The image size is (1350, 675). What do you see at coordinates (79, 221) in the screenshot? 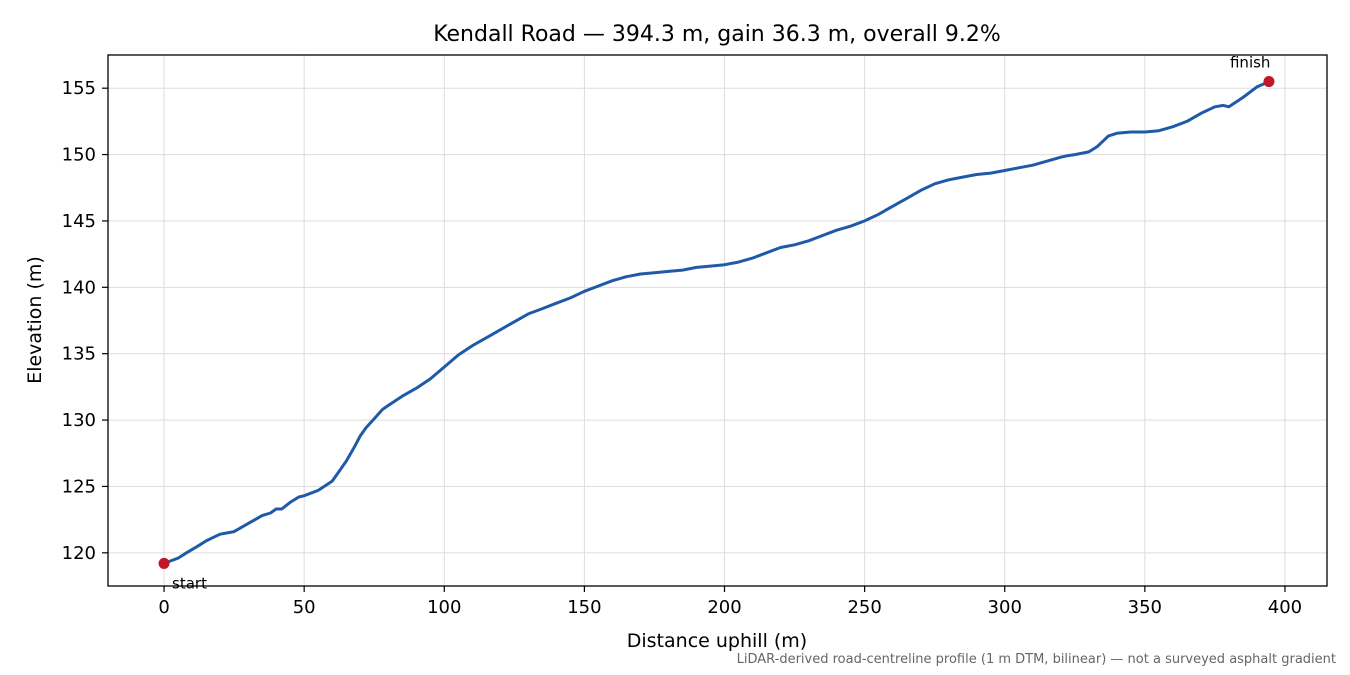
I see `y-tick-label: 145` at bounding box center [79, 221].